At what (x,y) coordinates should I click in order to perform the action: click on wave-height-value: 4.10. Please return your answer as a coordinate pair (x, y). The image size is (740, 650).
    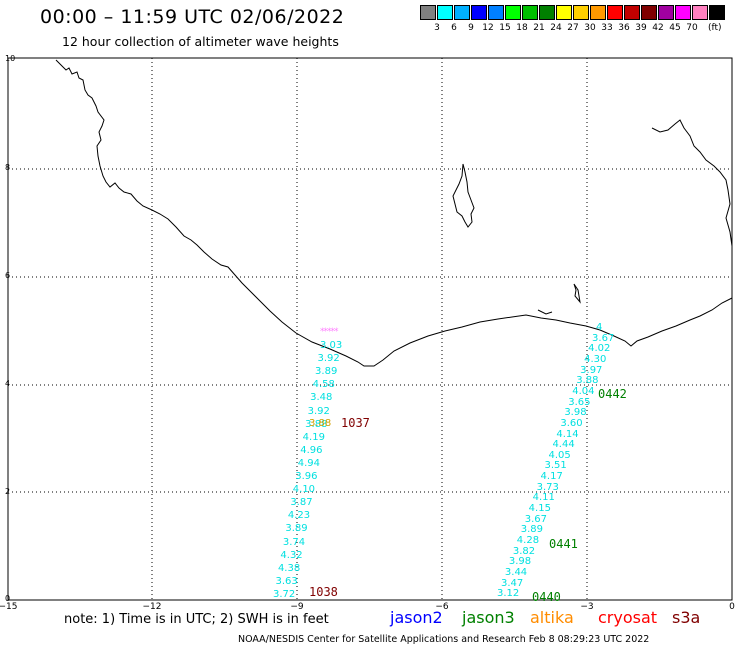
    Looking at the image, I should click on (304, 490).